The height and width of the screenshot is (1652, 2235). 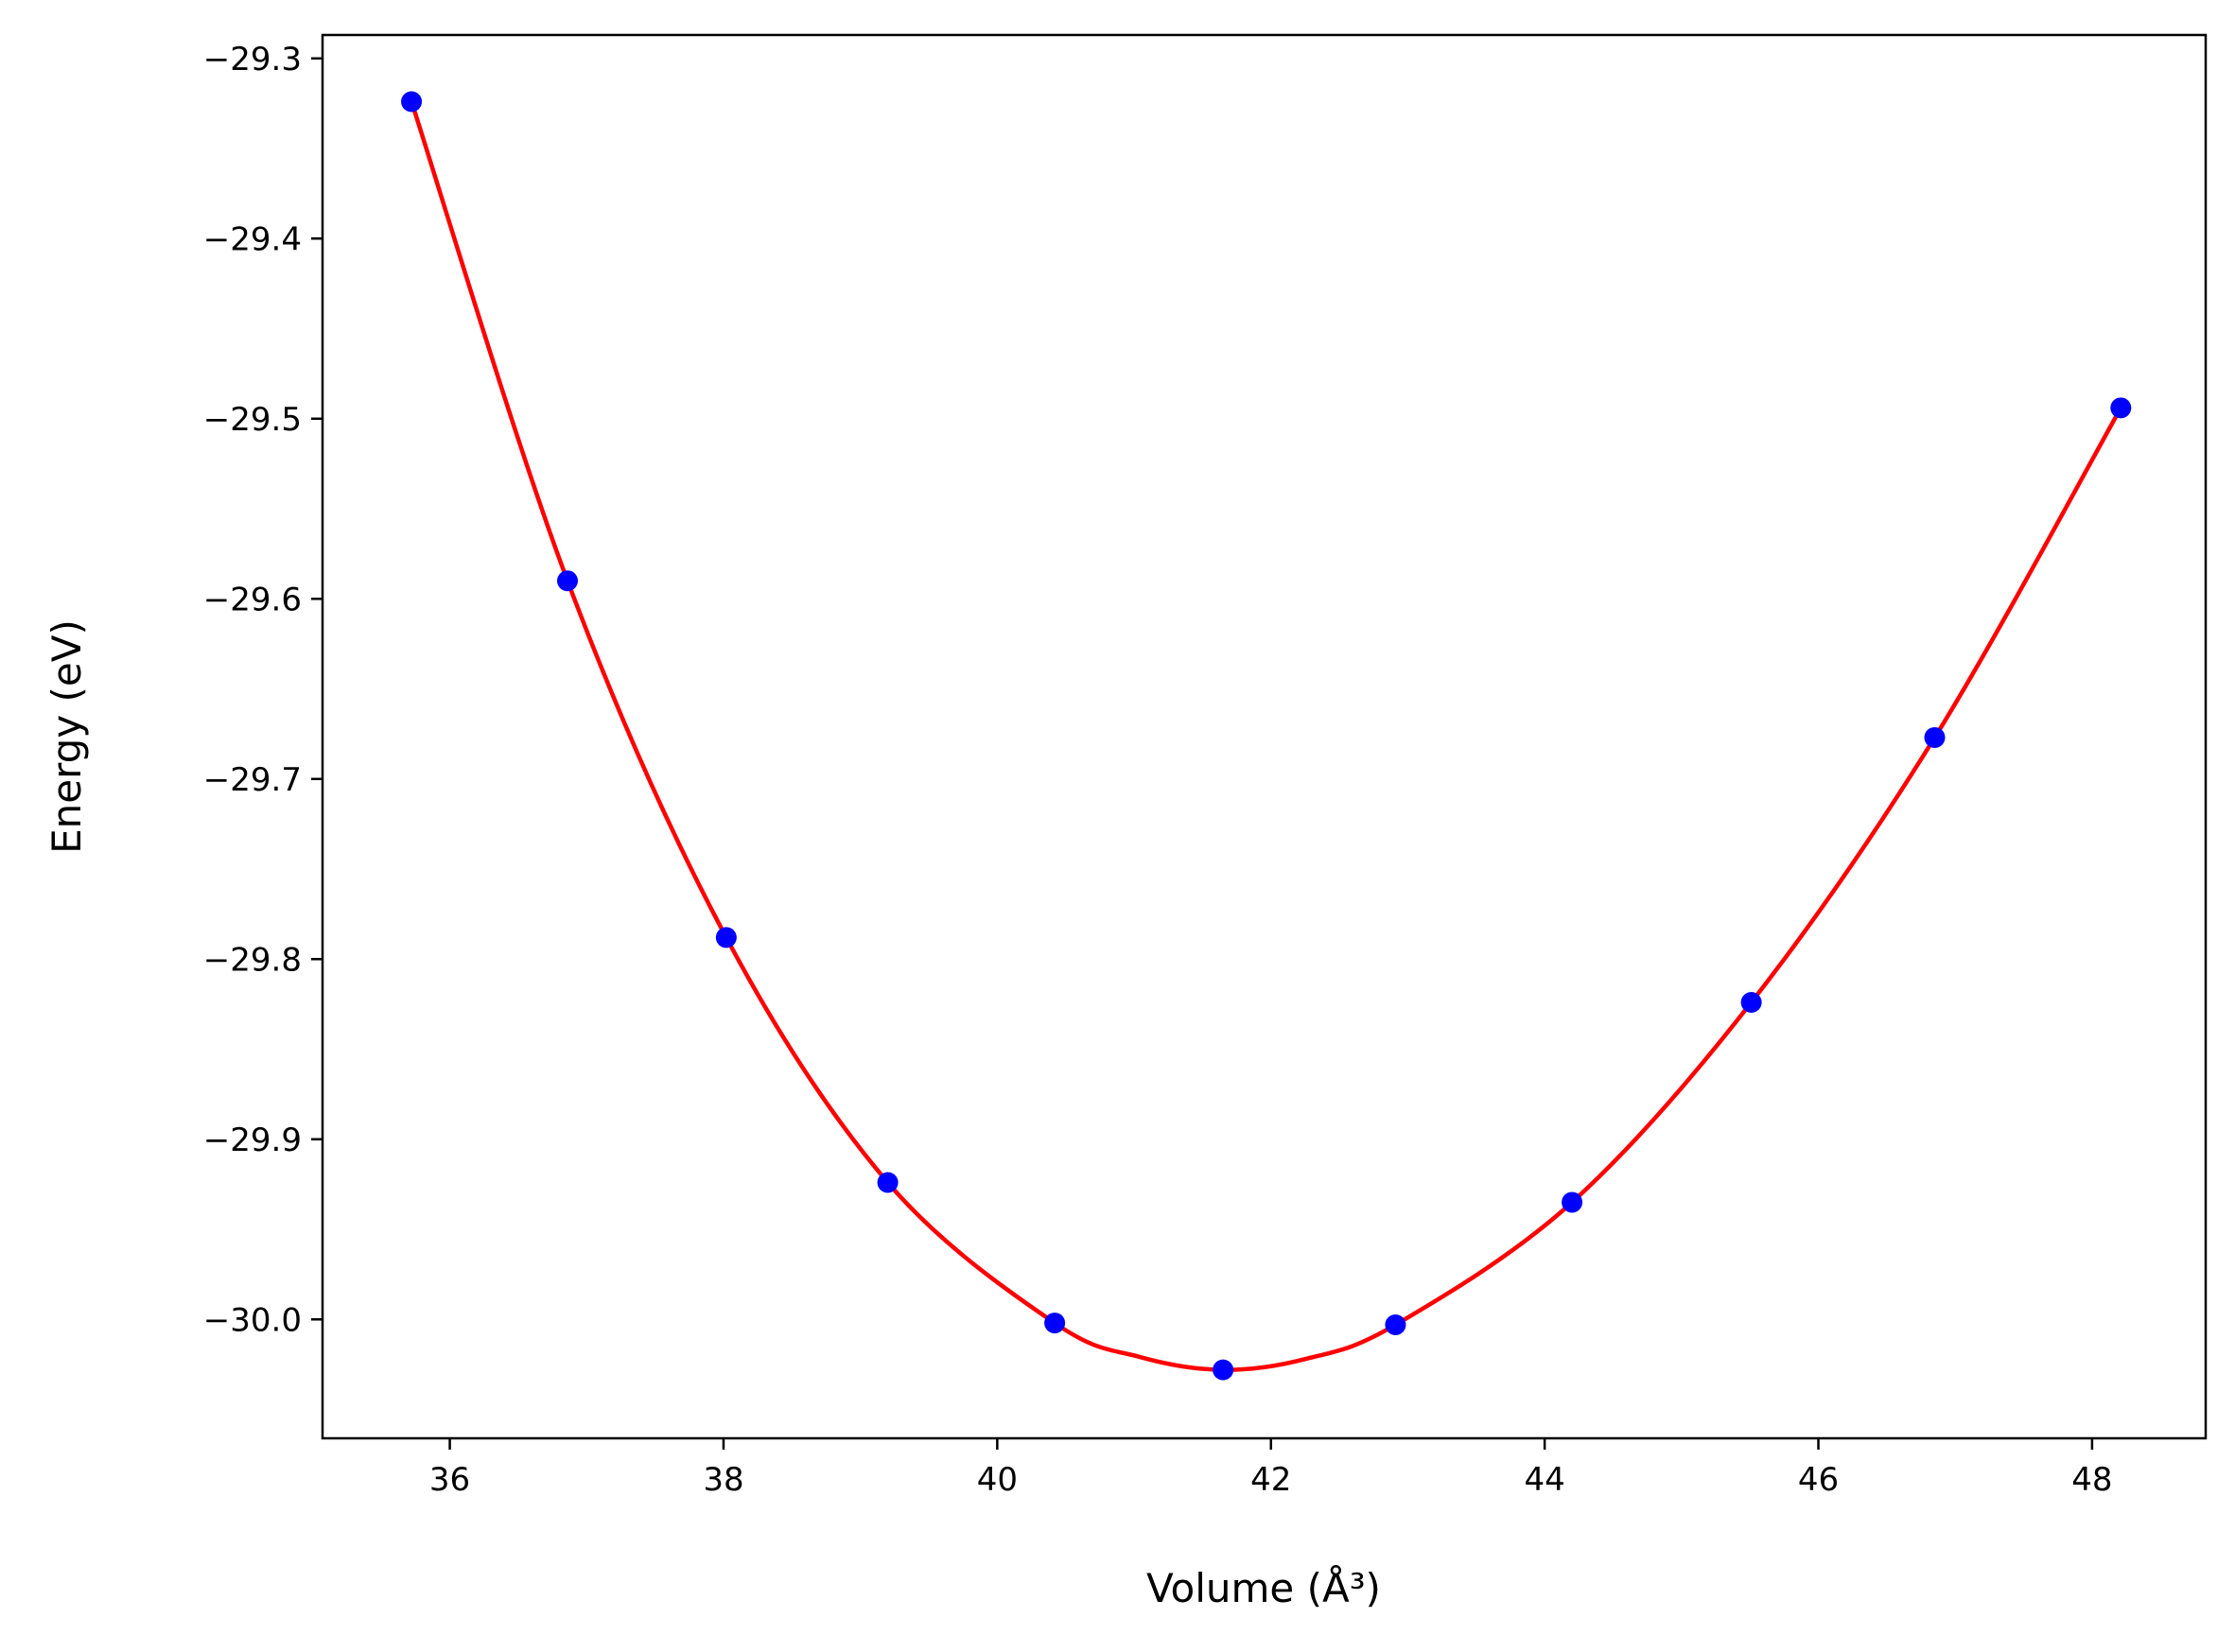 What do you see at coordinates (252, 599) in the screenshot?
I see `y-tick-label: −29.6` at bounding box center [252, 599].